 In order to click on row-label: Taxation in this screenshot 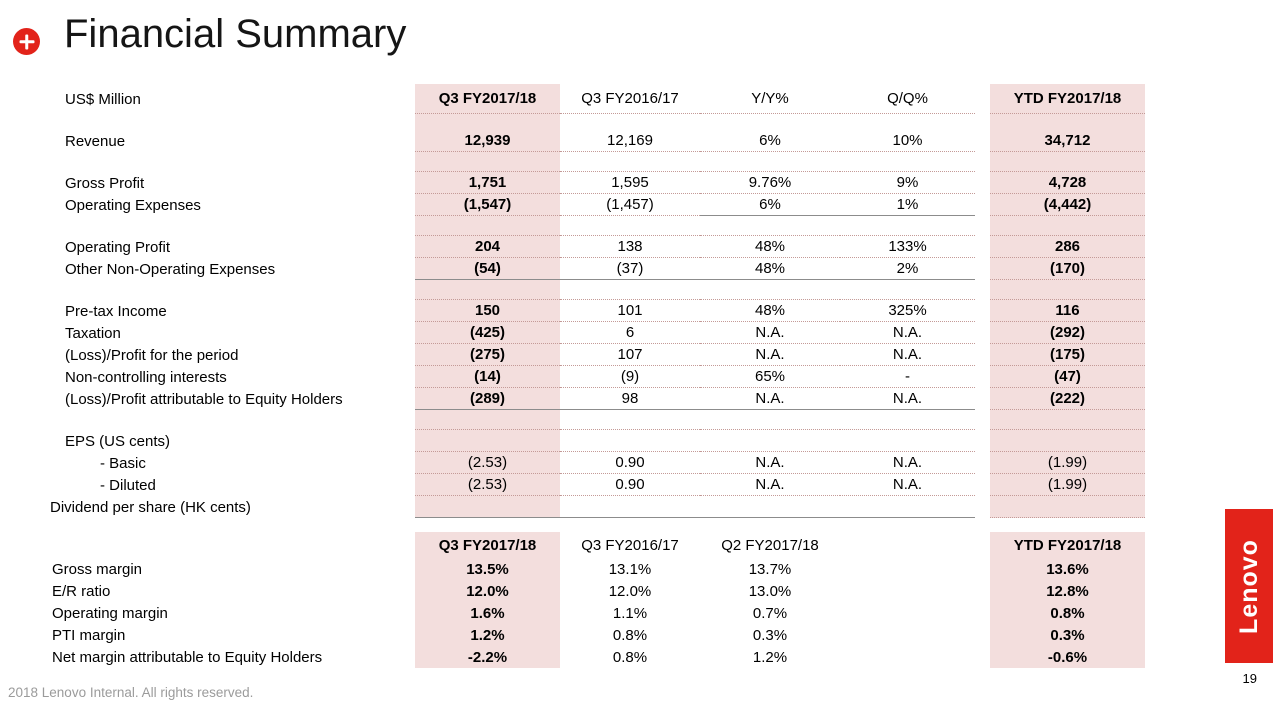, I will do `click(93, 333)`.